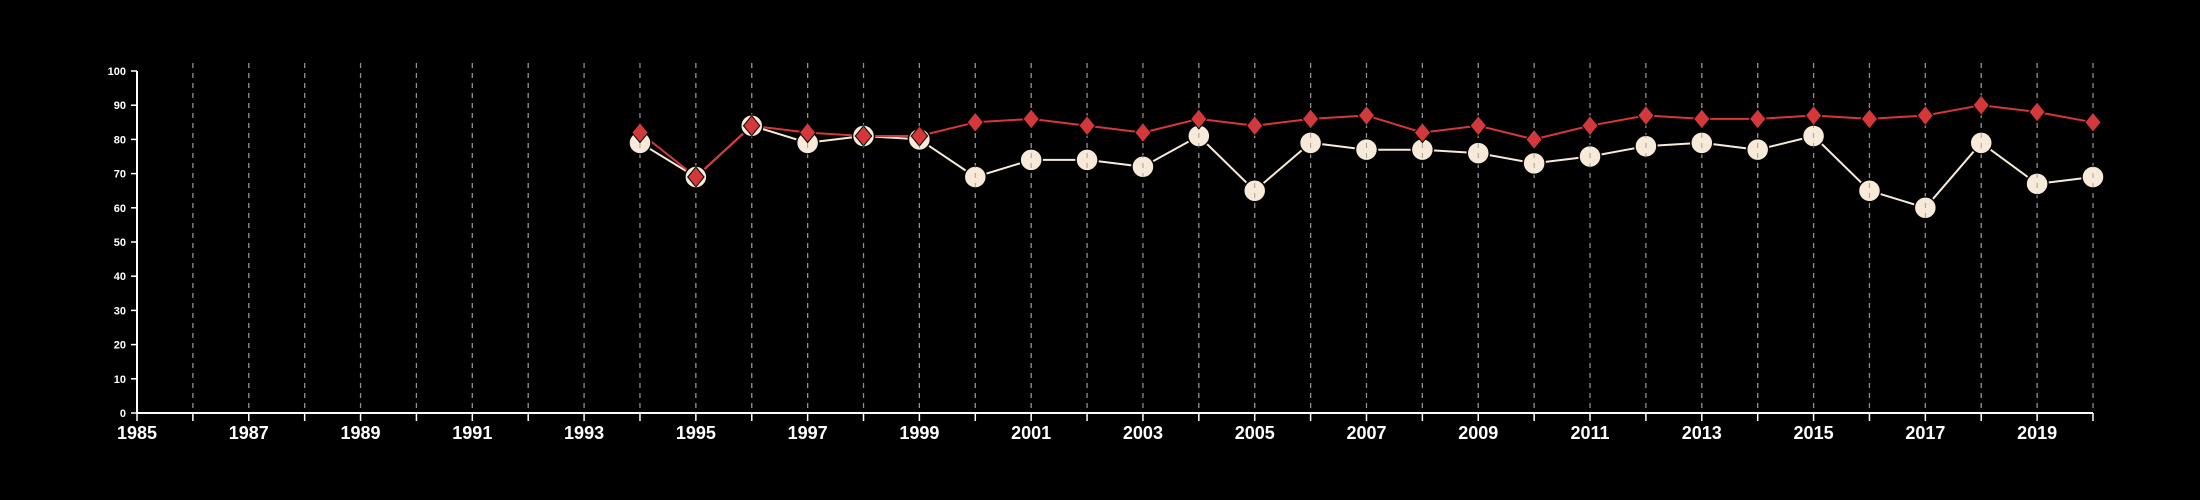  Describe the element at coordinates (1589, 433) in the screenshot. I see `x-tick-label-2011: 2011` at that location.